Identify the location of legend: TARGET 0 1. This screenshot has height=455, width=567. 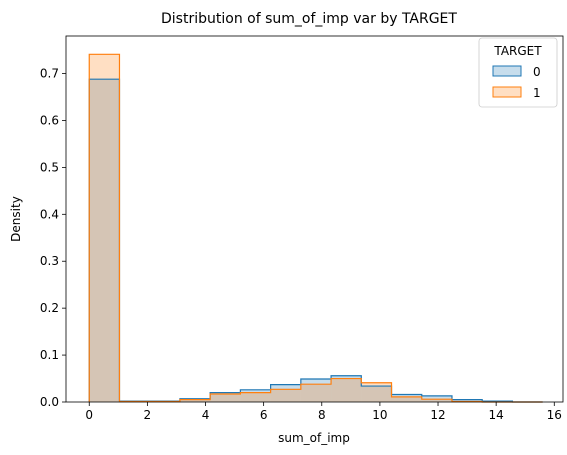
(518, 72).